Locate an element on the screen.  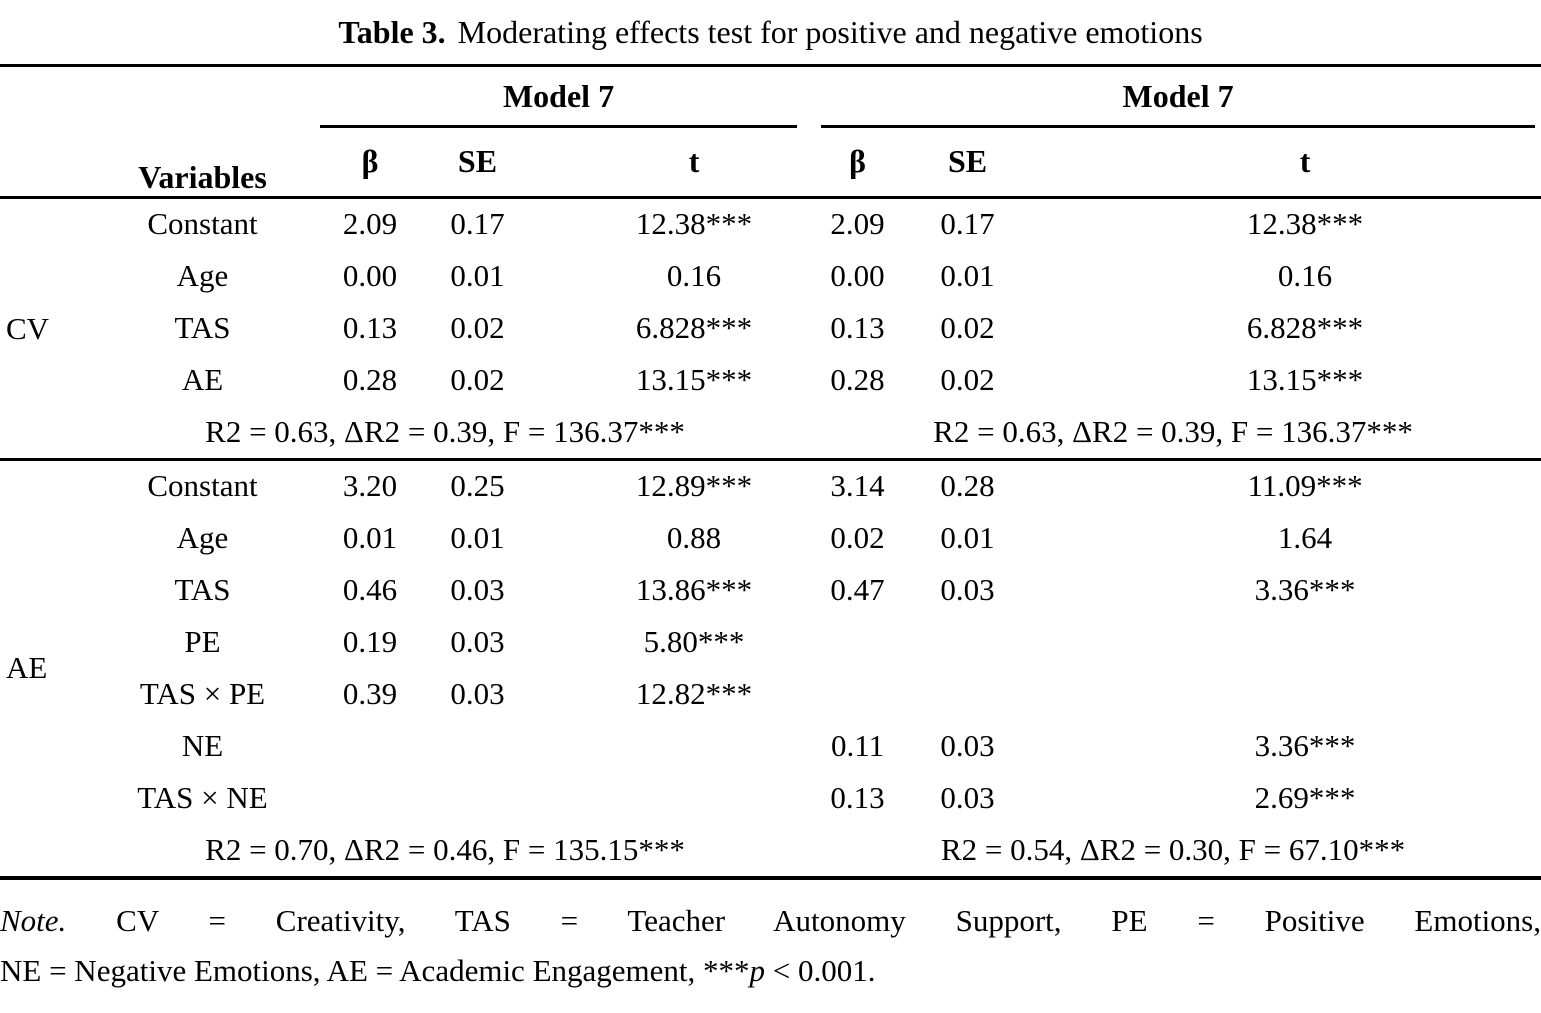
t-cell: 11.09*** is located at coordinates (1305, 486).